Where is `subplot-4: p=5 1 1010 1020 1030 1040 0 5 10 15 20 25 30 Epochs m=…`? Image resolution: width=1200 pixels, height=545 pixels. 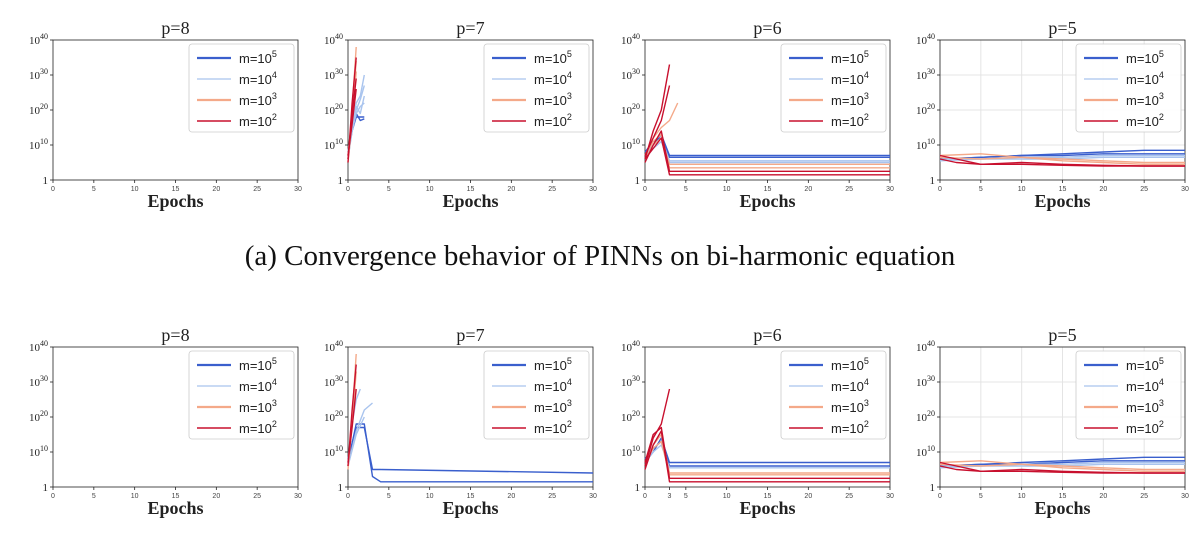 subplot-4: p=5 1 1010 1020 1030 1040 0 5 10 15 20 25 30 Epochs m=… is located at coordinates (1052, 114).